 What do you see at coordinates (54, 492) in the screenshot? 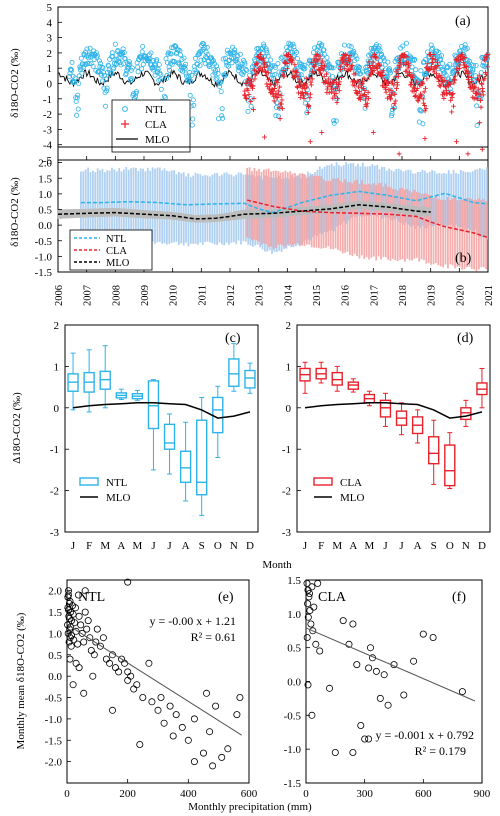
I see `c-ytick-label: -2` at bounding box center [54, 492].